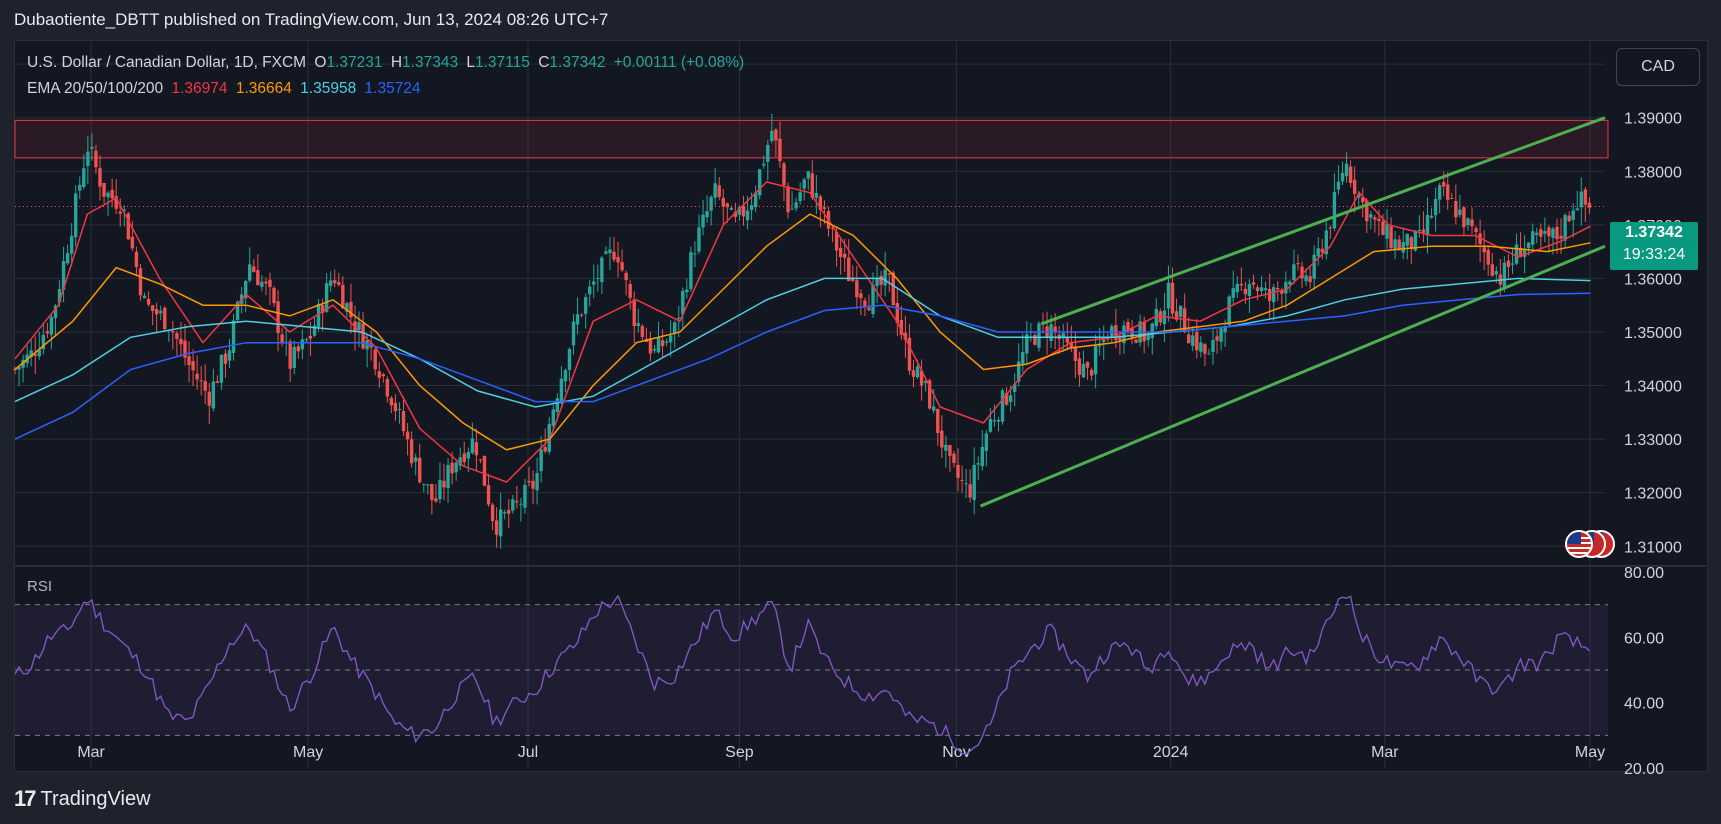  Describe the element at coordinates (1579, 544) in the screenshot. I see `us-flag-icon` at that location.